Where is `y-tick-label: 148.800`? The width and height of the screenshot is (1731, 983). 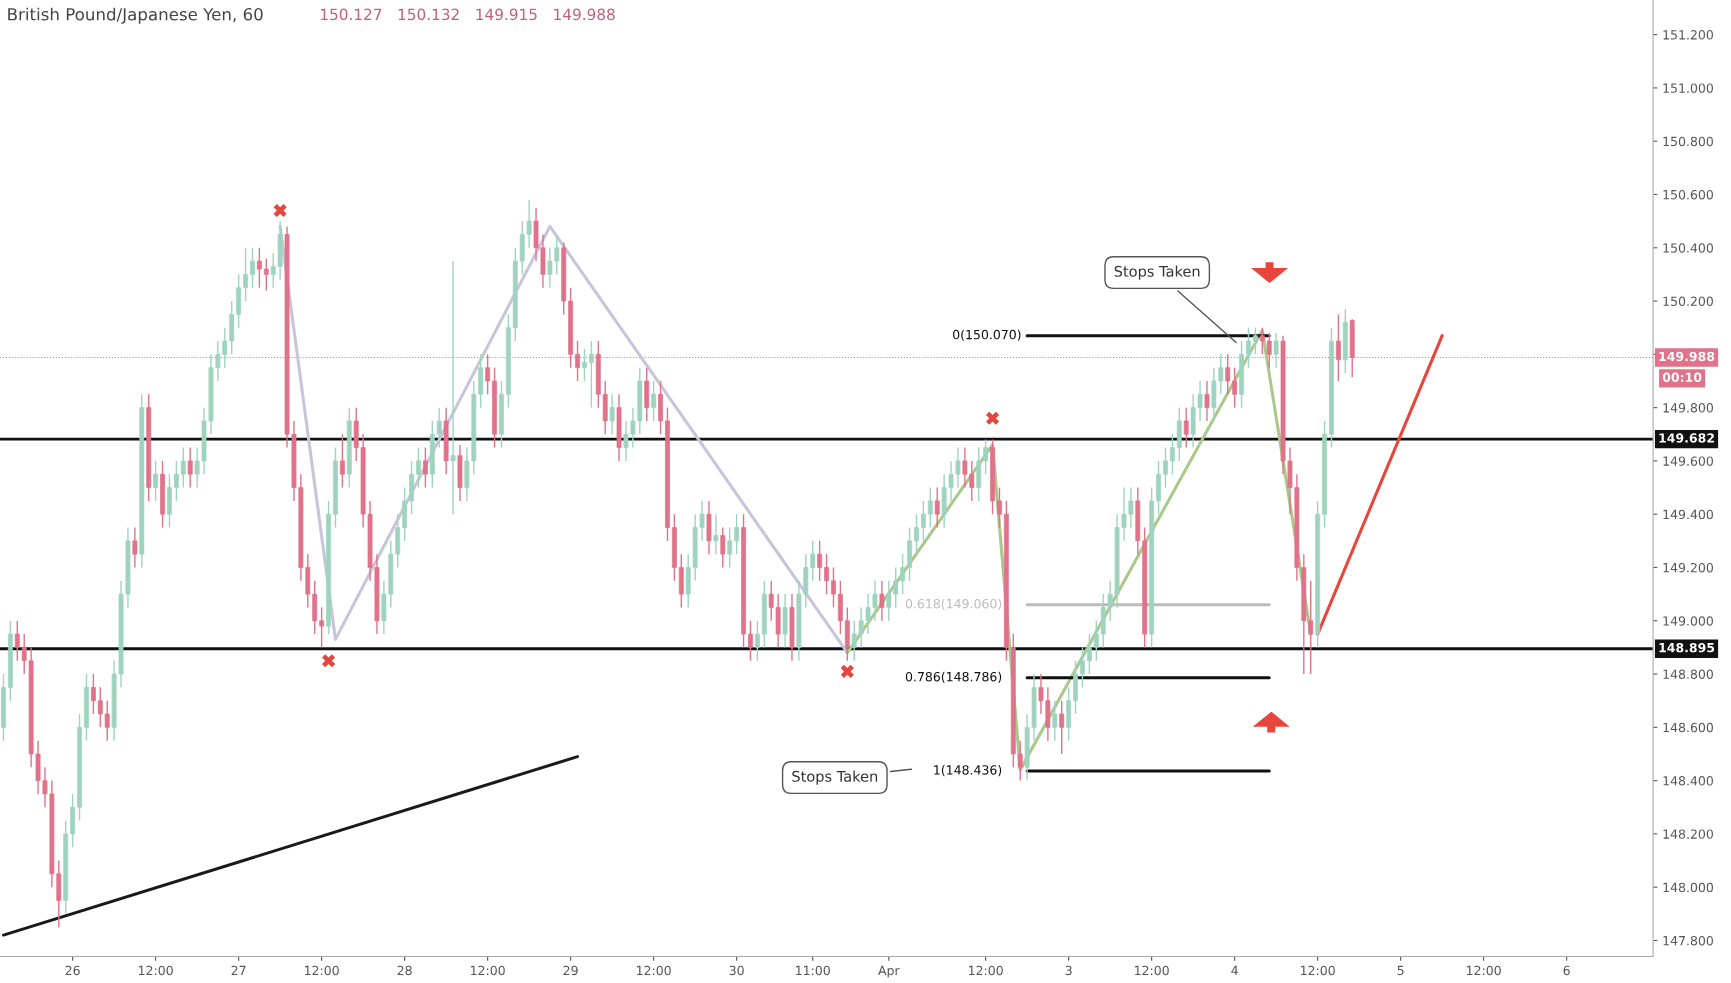
y-tick-label: 148.800 is located at coordinates (1688, 674).